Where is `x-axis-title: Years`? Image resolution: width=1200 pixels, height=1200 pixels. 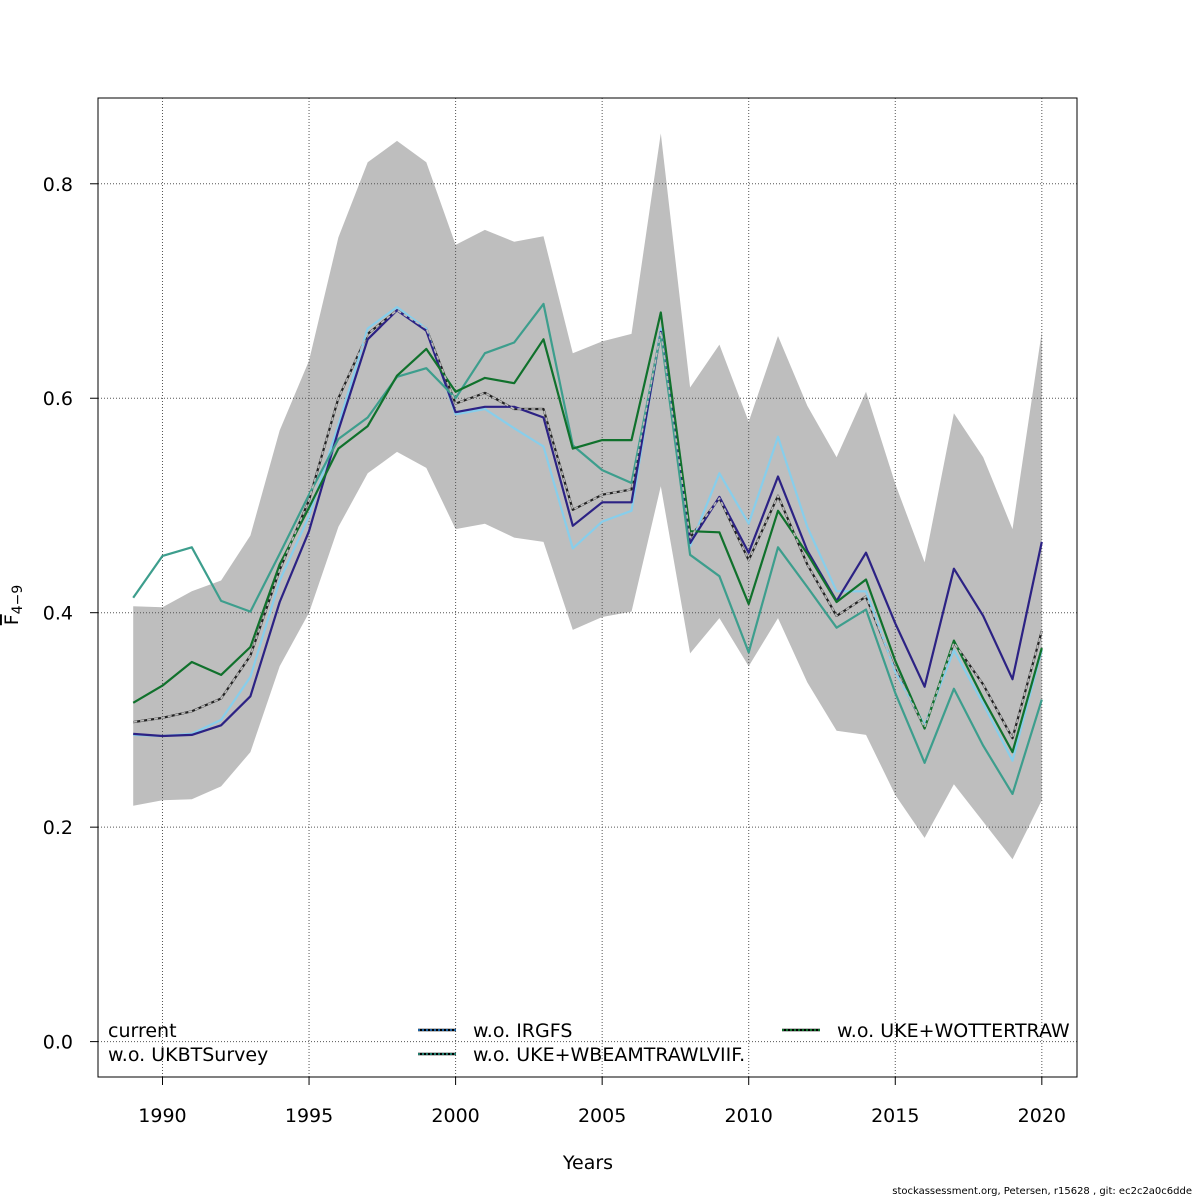
x-axis-title: Years is located at coordinates (587, 1163).